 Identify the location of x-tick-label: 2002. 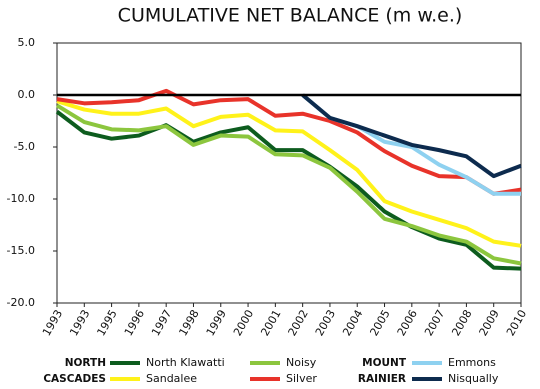
(298, 323).